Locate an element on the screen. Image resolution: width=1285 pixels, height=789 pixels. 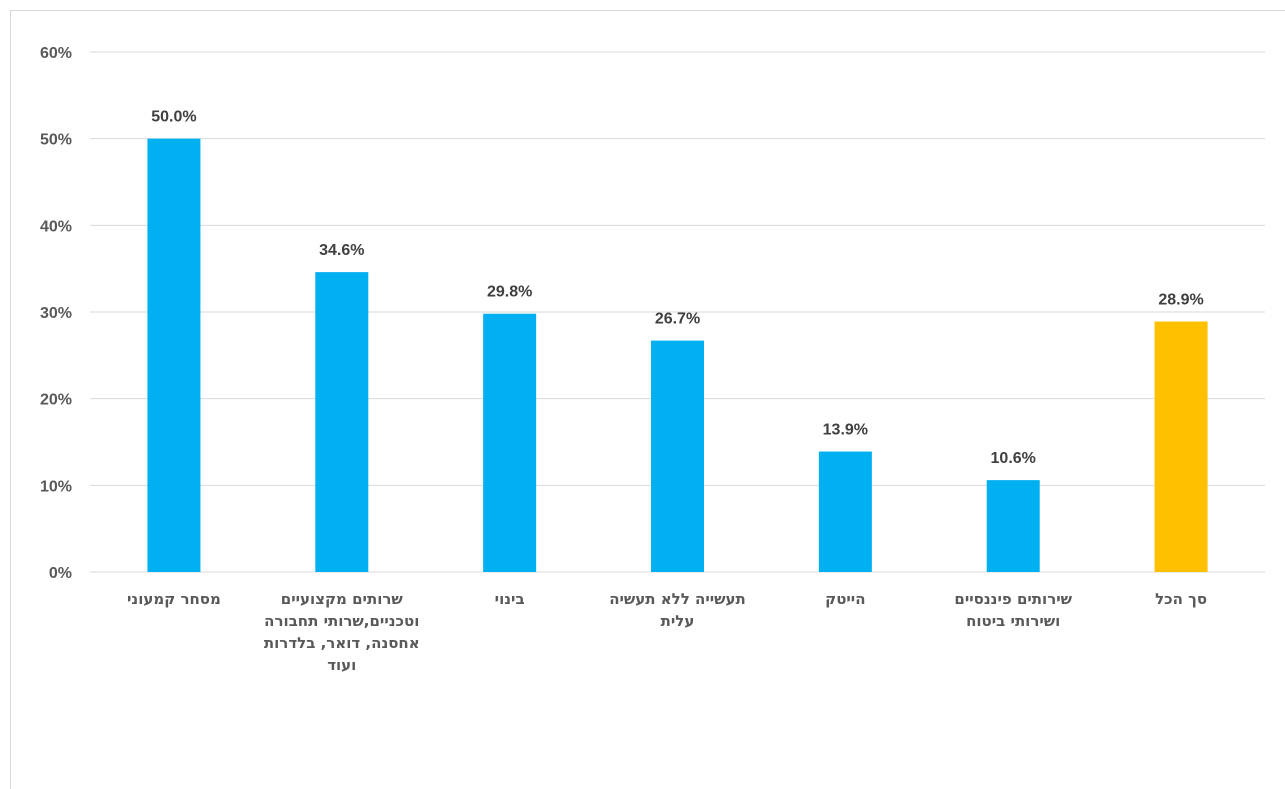
data-label: 29.8% is located at coordinates (509, 292).